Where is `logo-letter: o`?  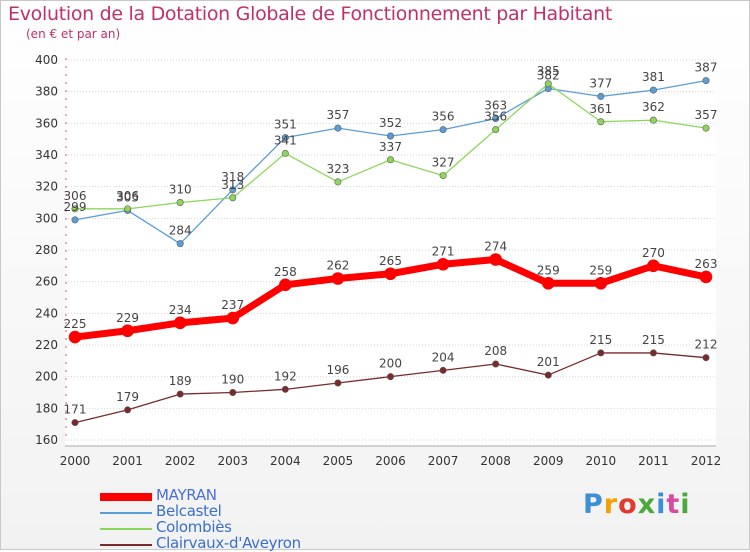
logo-letter: o is located at coordinates (628, 504).